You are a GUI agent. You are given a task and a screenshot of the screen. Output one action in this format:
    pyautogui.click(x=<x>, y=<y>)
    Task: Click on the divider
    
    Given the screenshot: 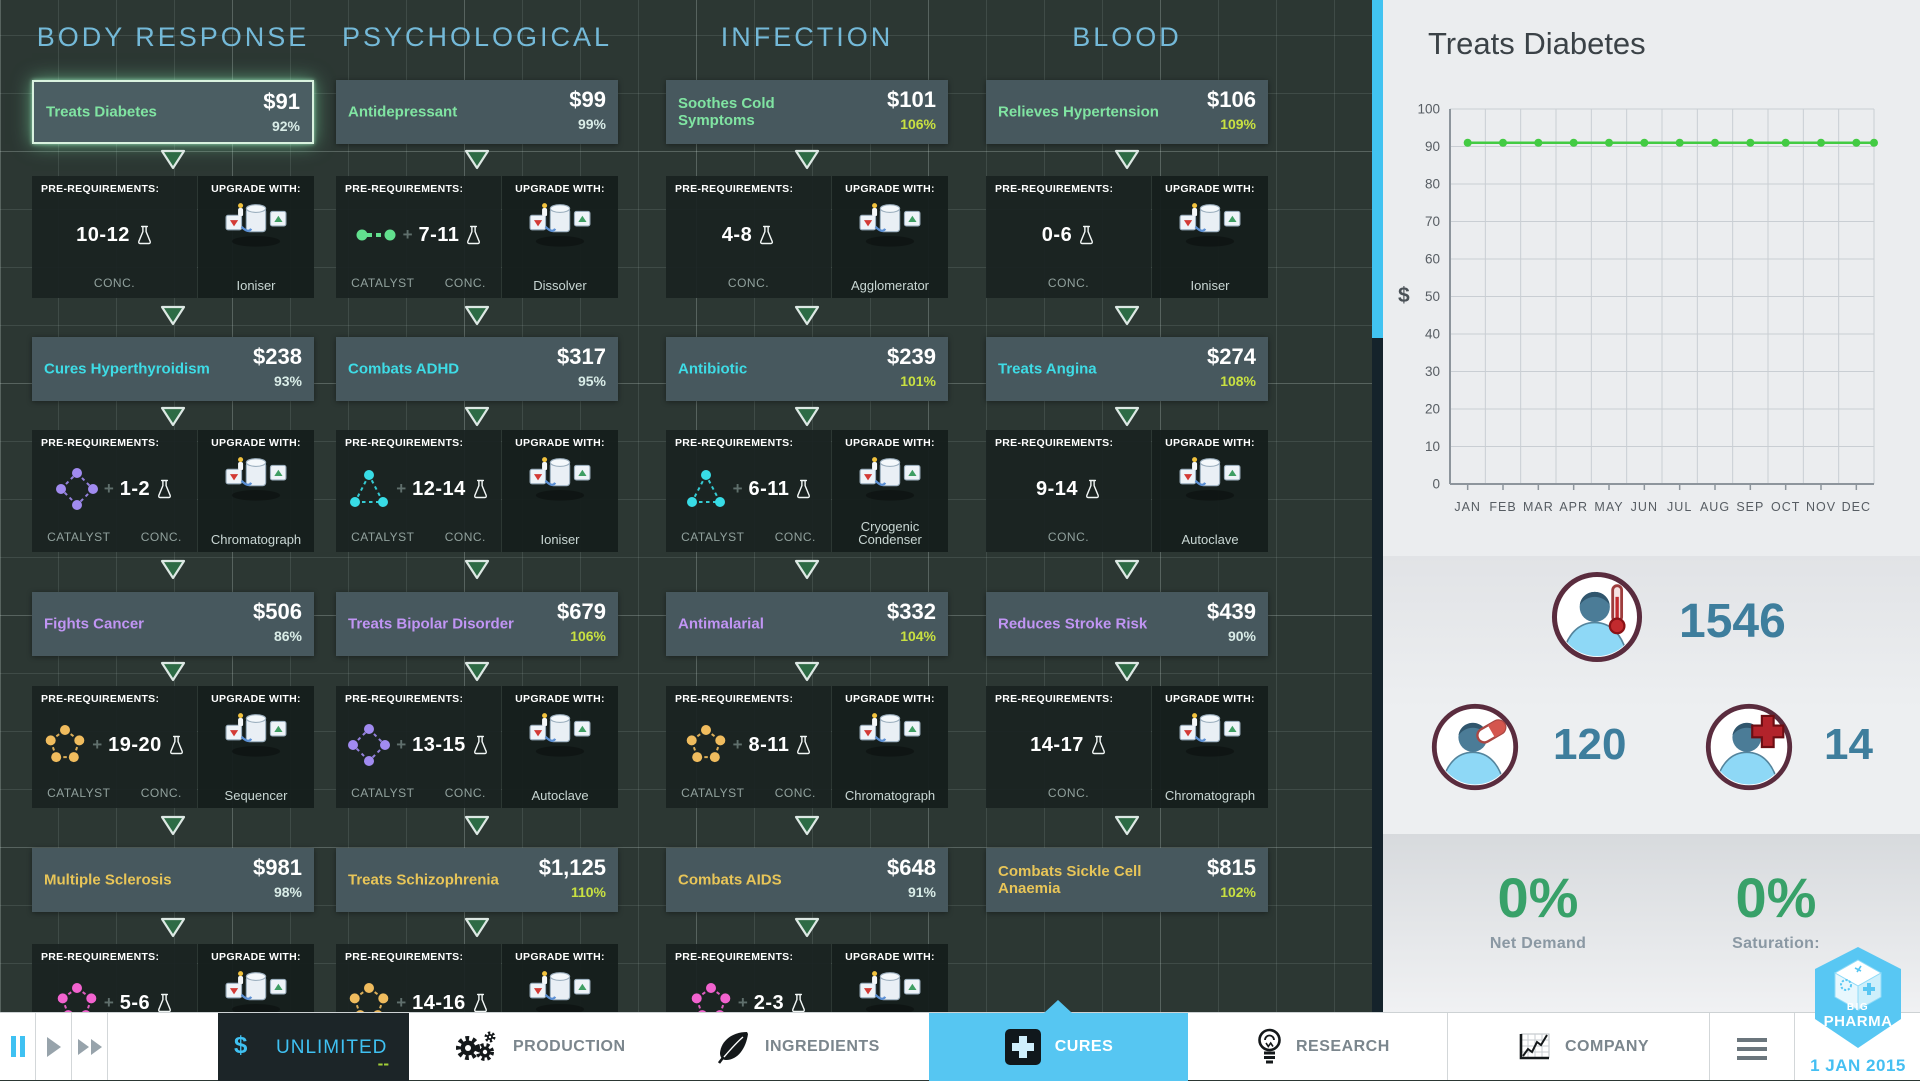 What is the action you would take?
    pyautogui.click(x=107, y=1046)
    